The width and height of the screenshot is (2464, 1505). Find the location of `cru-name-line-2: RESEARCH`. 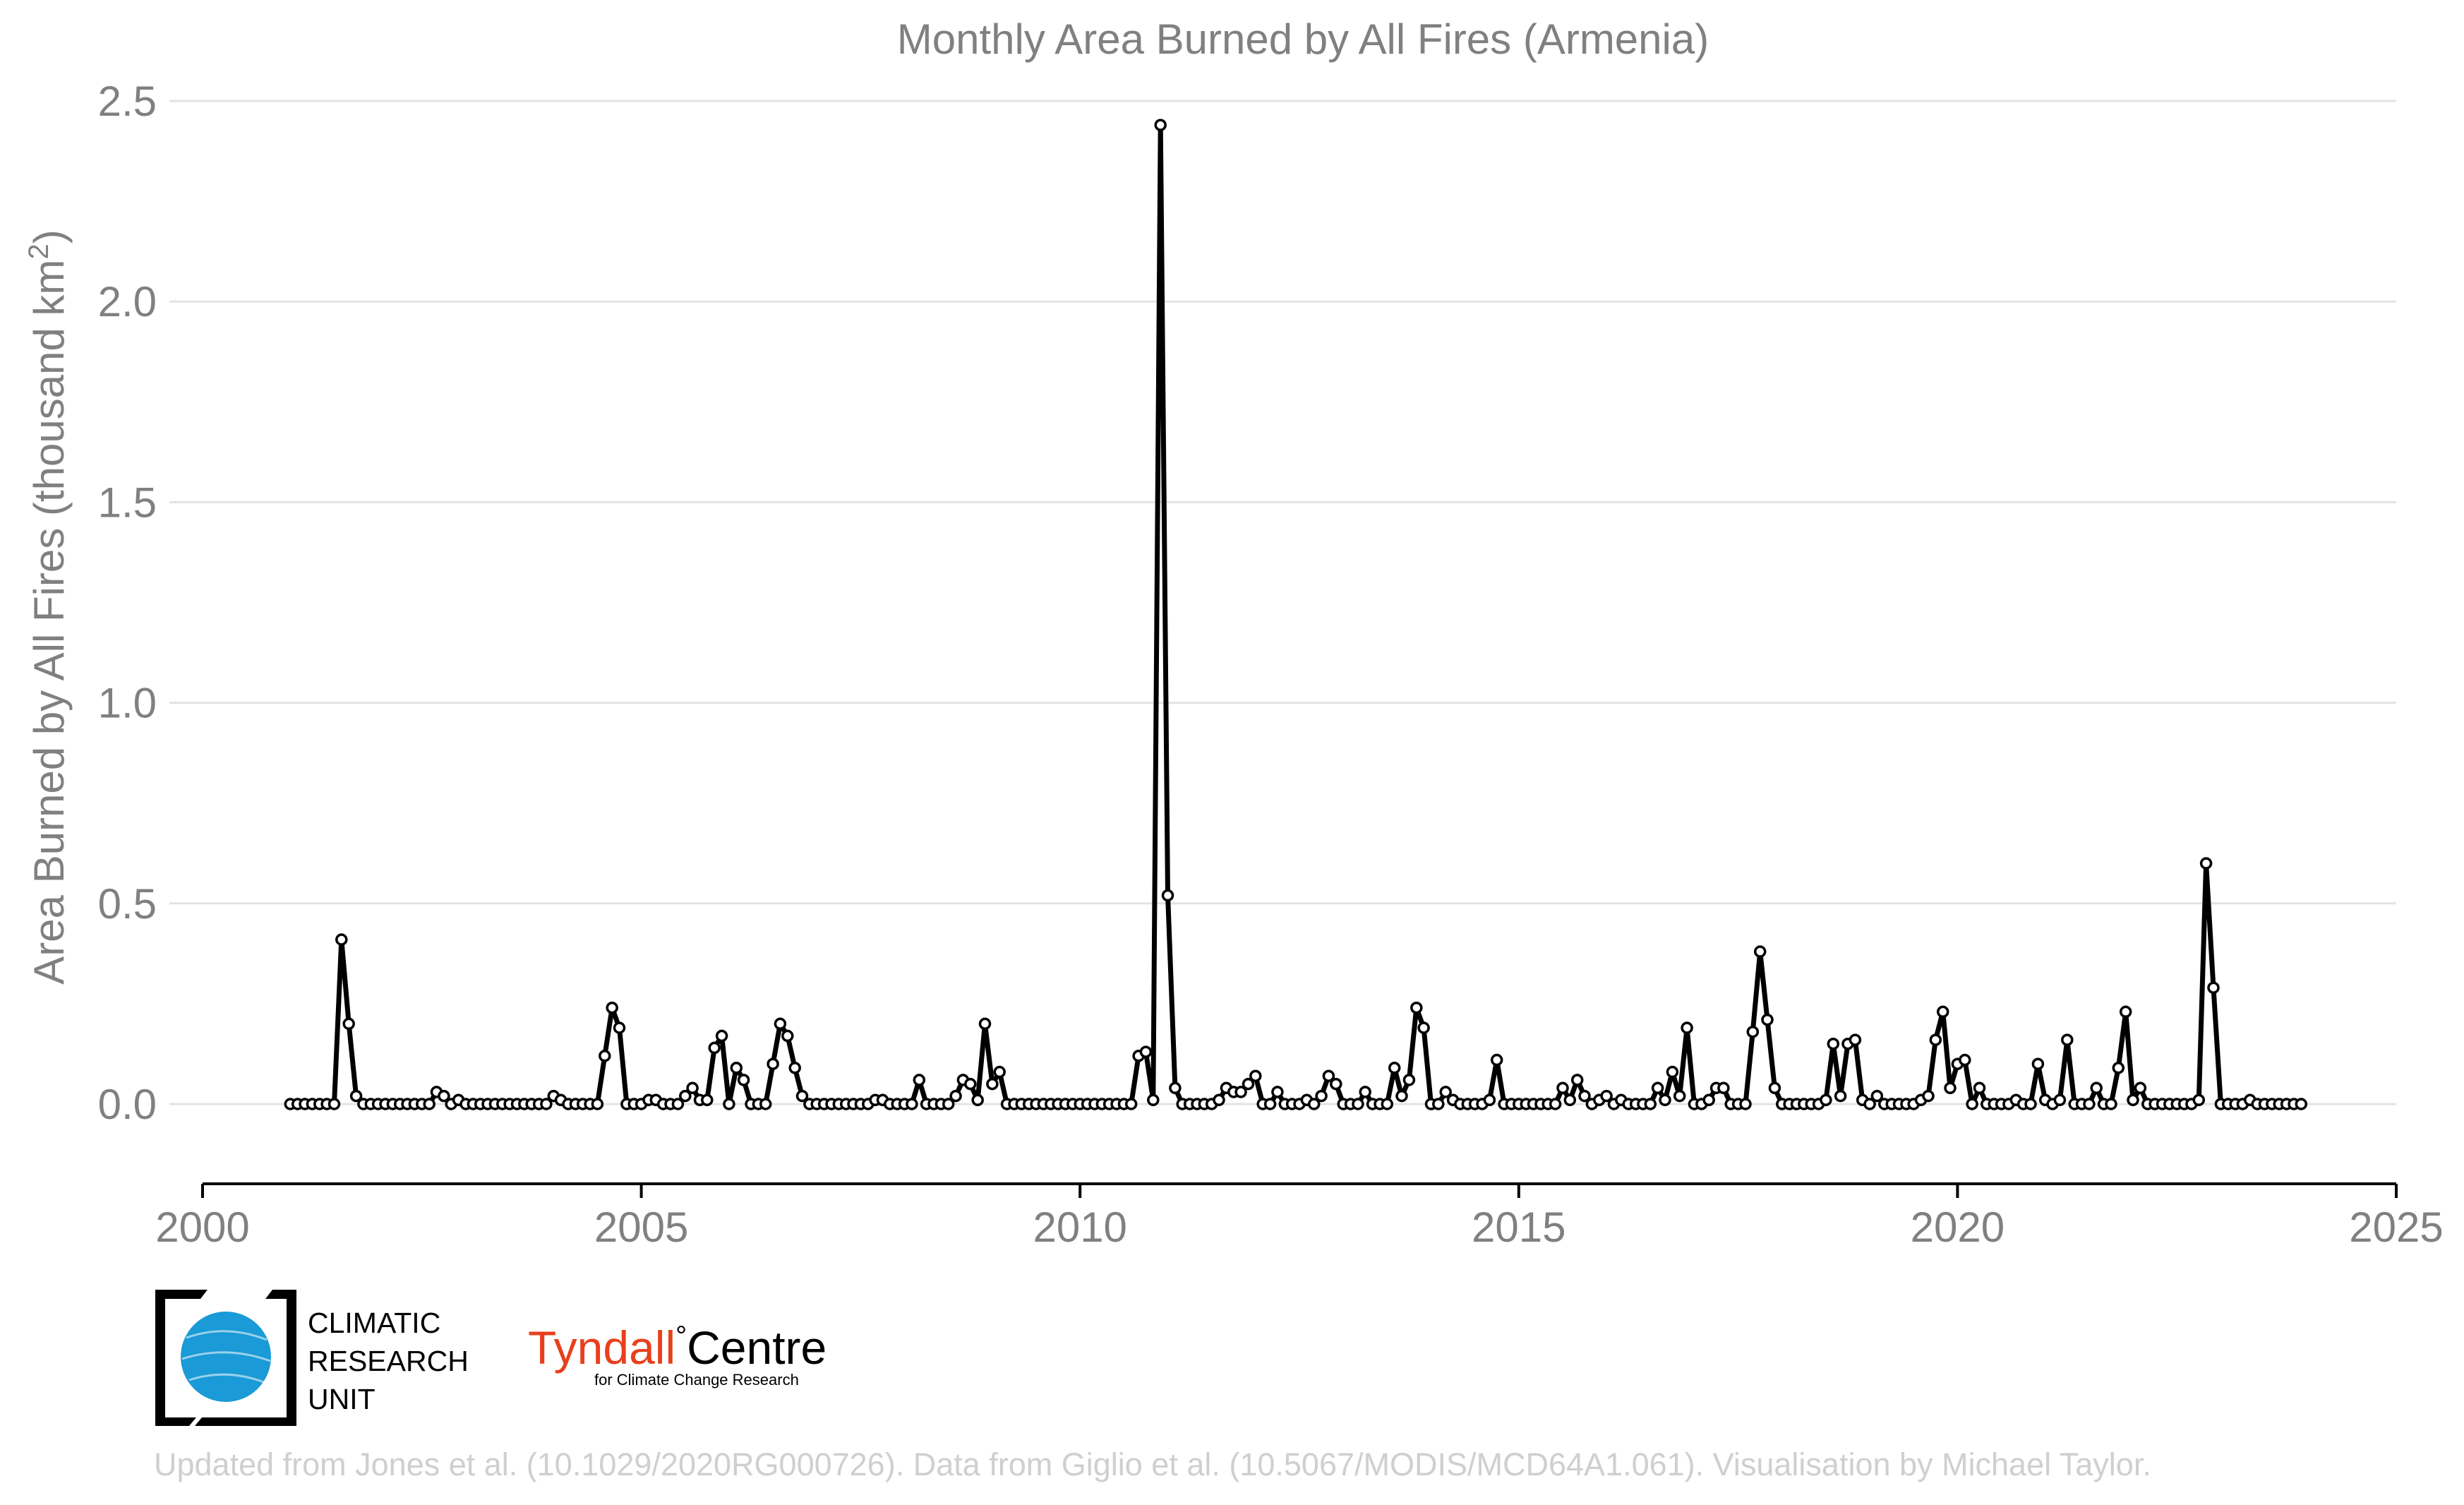

cru-name-line-2: RESEARCH is located at coordinates (388, 1361).